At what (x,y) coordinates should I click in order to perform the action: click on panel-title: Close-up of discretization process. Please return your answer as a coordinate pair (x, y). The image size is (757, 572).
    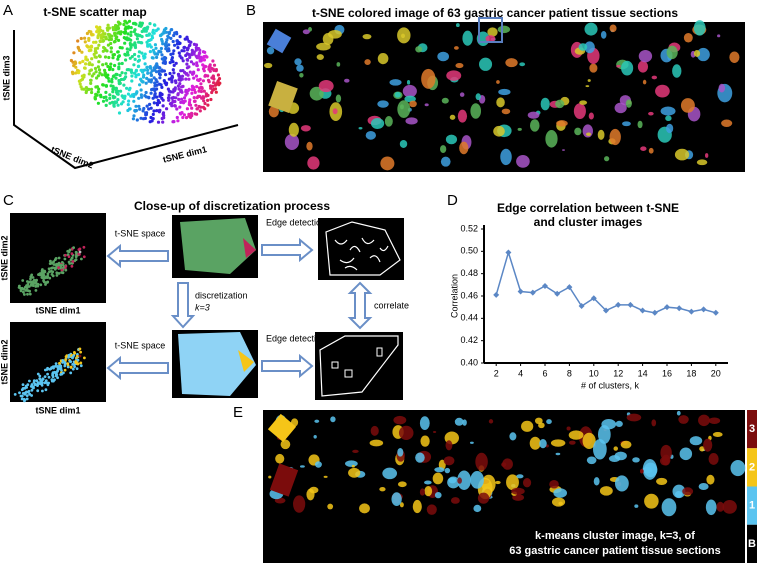
    Looking at the image, I should click on (232, 206).